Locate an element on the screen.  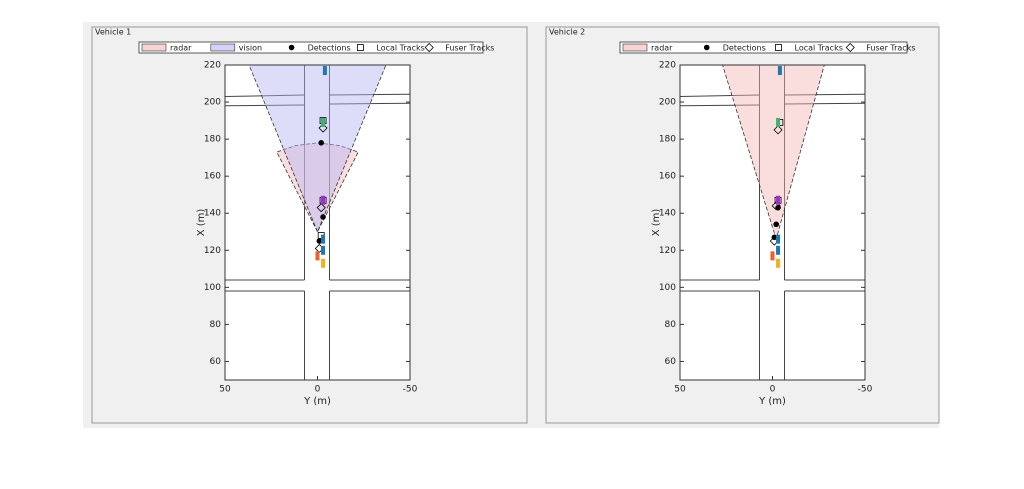
legend-label: vision is located at coordinates (250, 48).